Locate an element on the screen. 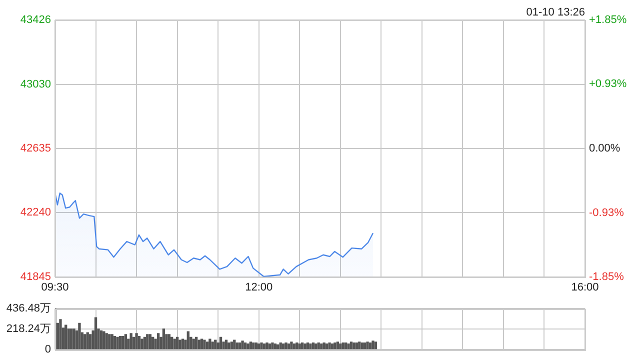 Image resolution: width=640 pixels, height=360 pixels. y-tick-label: 42635 is located at coordinates (35, 148).